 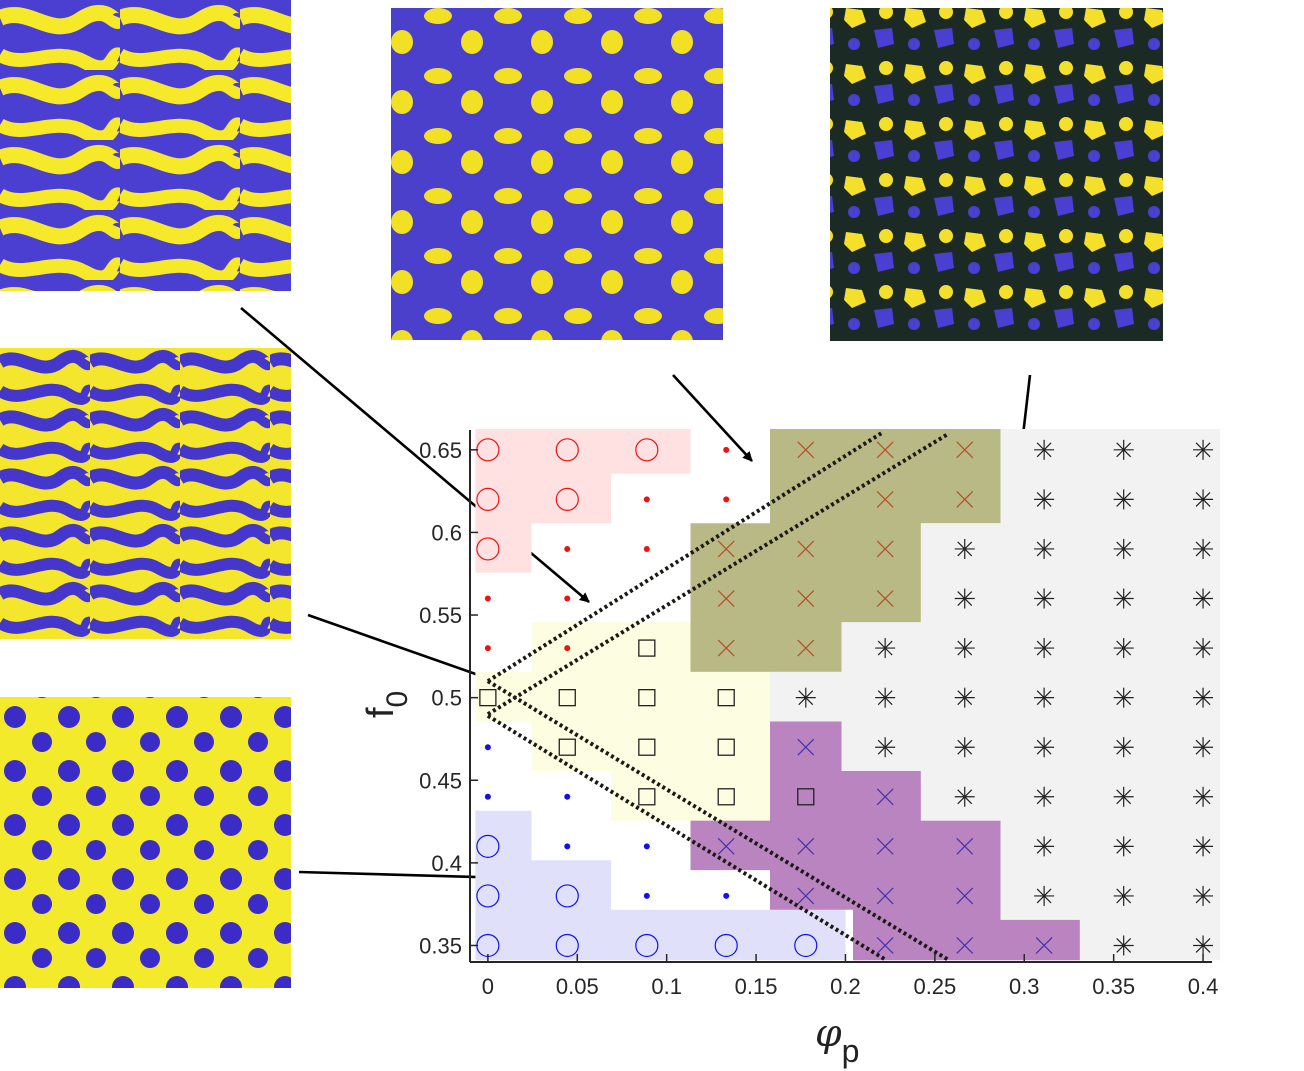 I want to click on inset-labyrinth-sparse, so click(x=145, y=145).